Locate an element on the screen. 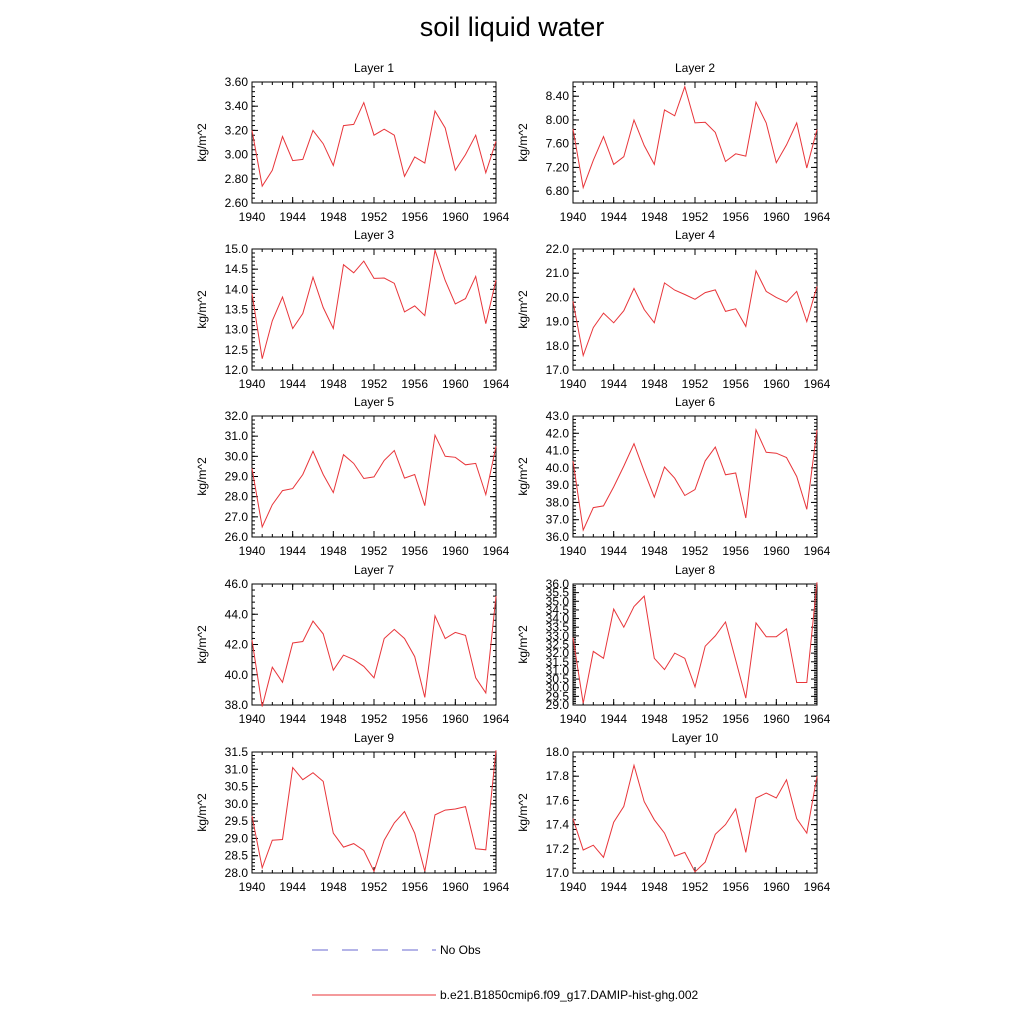  y-tick-label: 44.0 is located at coordinates (237, 614).